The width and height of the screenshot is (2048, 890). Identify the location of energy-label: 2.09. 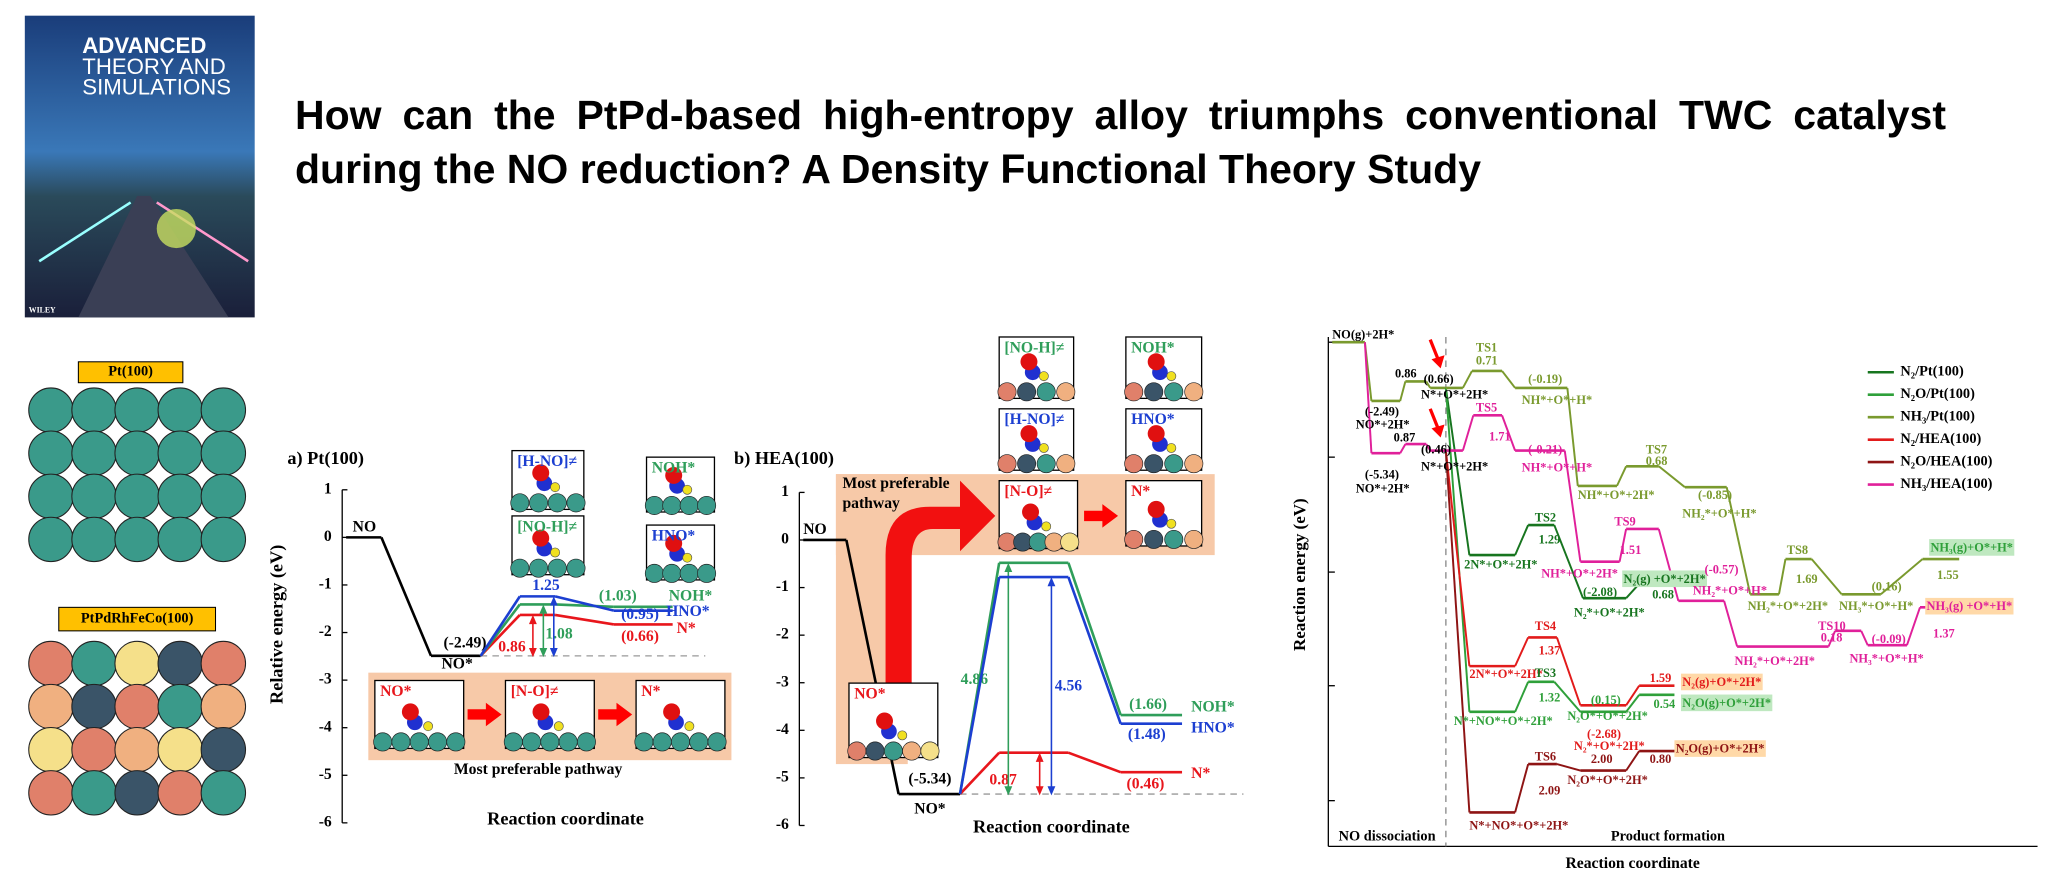
(1550, 790).